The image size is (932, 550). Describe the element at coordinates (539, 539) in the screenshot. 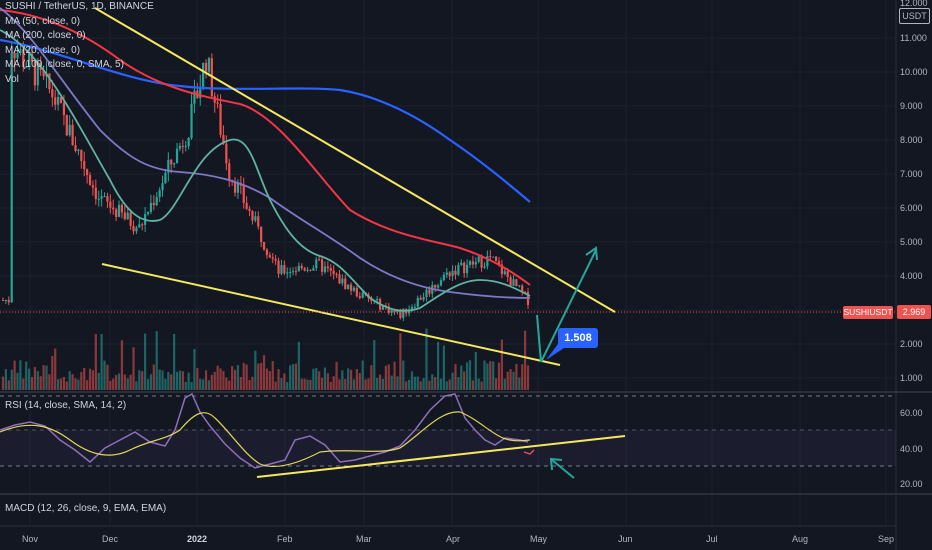

I see `time-label: May` at that location.